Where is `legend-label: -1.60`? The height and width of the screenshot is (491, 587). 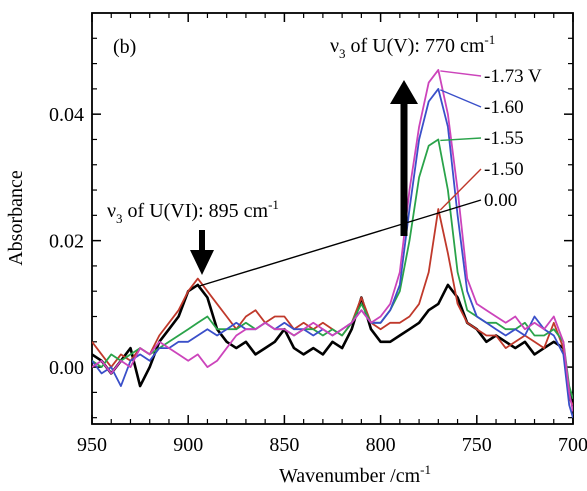
legend-label: -1.60 is located at coordinates (504, 107).